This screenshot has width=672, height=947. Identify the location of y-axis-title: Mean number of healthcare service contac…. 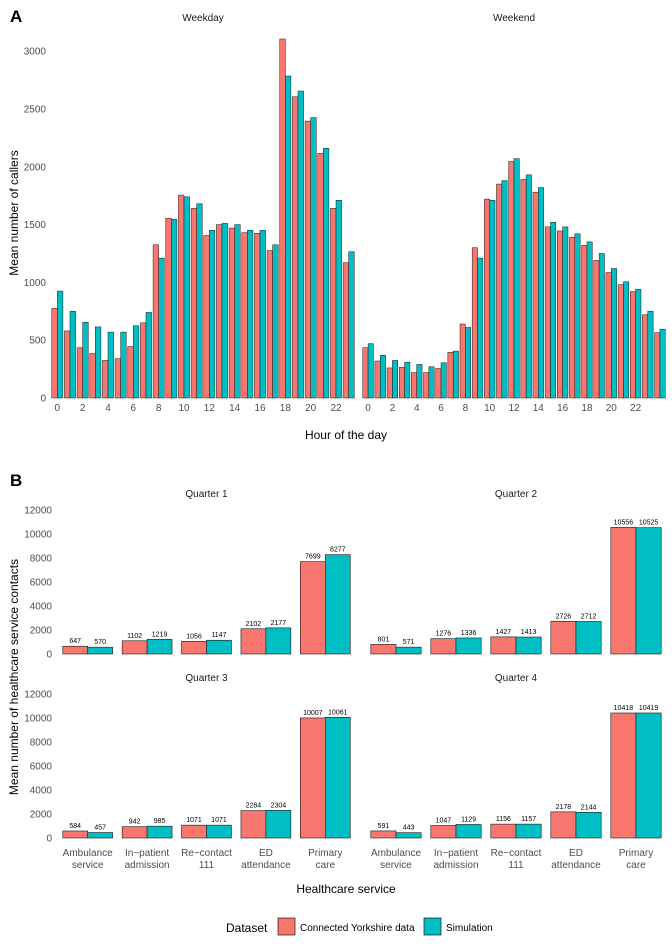
(14, 677).